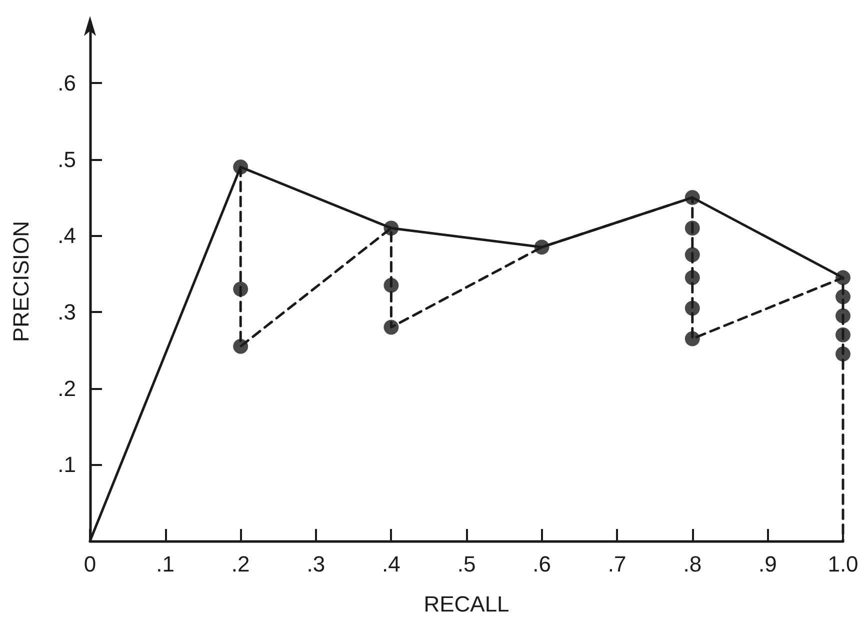 The height and width of the screenshot is (637, 865). Describe the element at coordinates (21, 281) in the screenshot. I see `y-axis-title: PRECISION` at that location.